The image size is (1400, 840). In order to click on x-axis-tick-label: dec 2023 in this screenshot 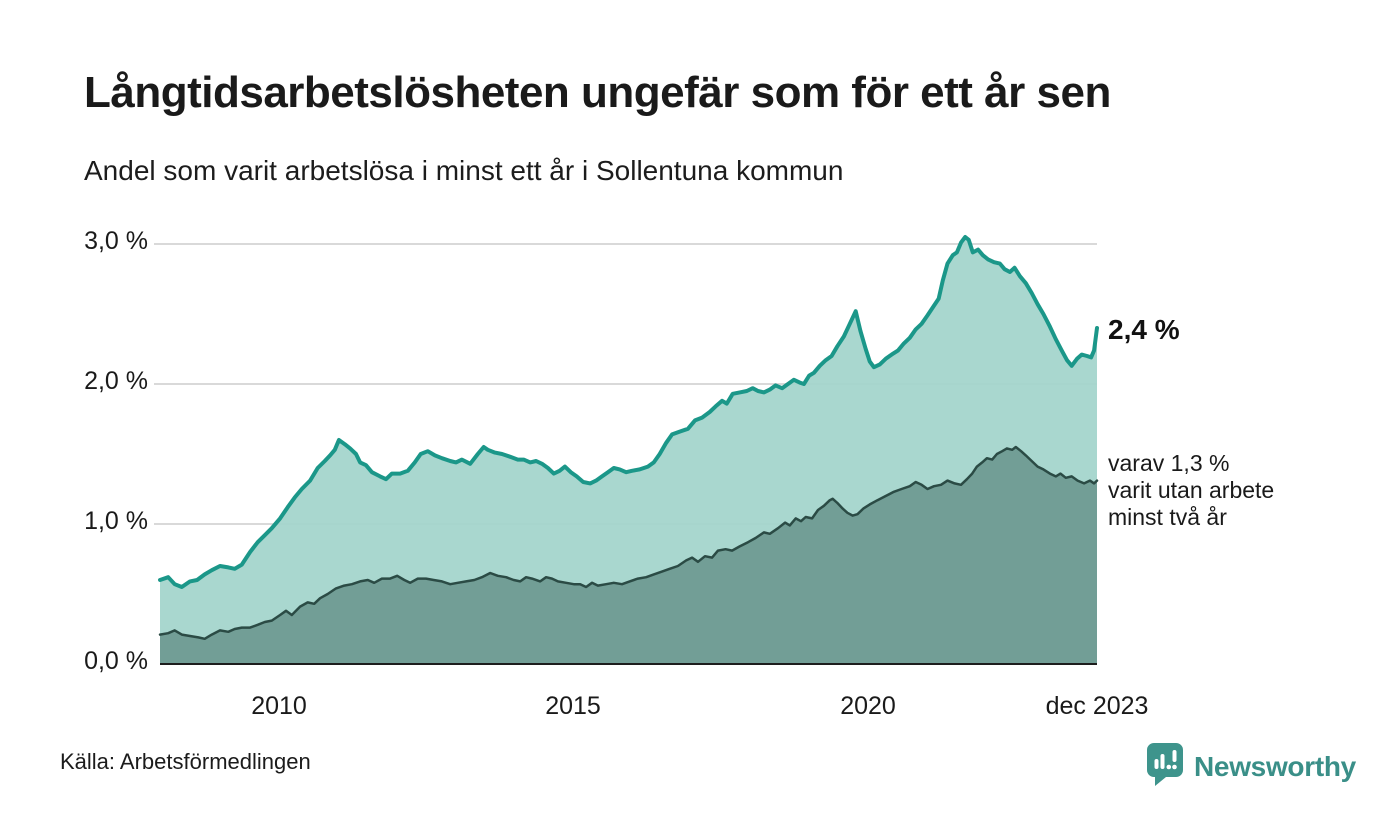, I will do `click(1097, 706)`.